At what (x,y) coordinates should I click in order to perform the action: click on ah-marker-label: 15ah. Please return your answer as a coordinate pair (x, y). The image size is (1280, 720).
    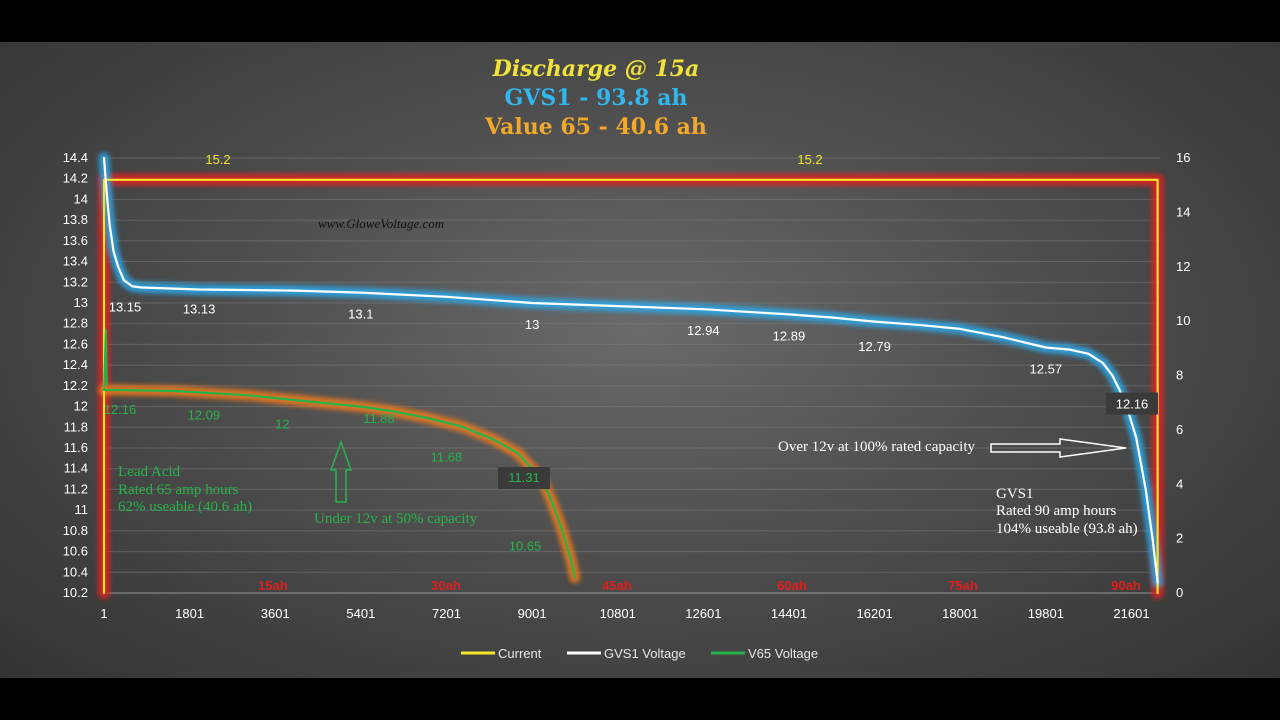
    Looking at the image, I should click on (273, 585).